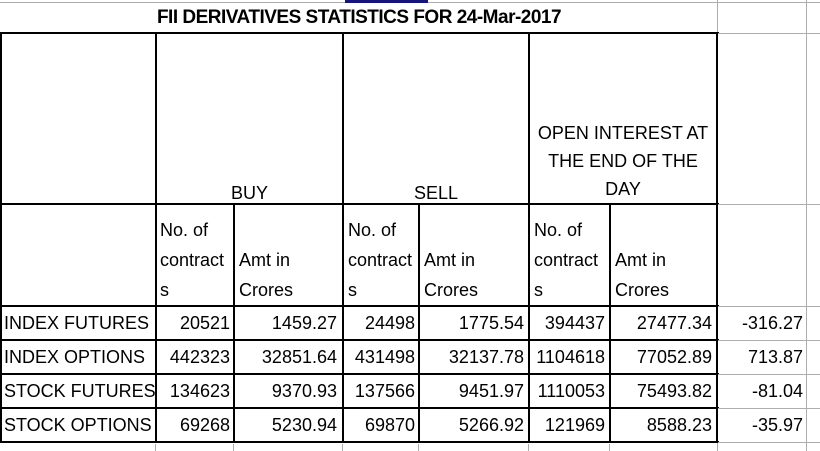 This screenshot has width=820, height=451. I want to click on cell-row2-buy-contracts: 134623, so click(199, 390).